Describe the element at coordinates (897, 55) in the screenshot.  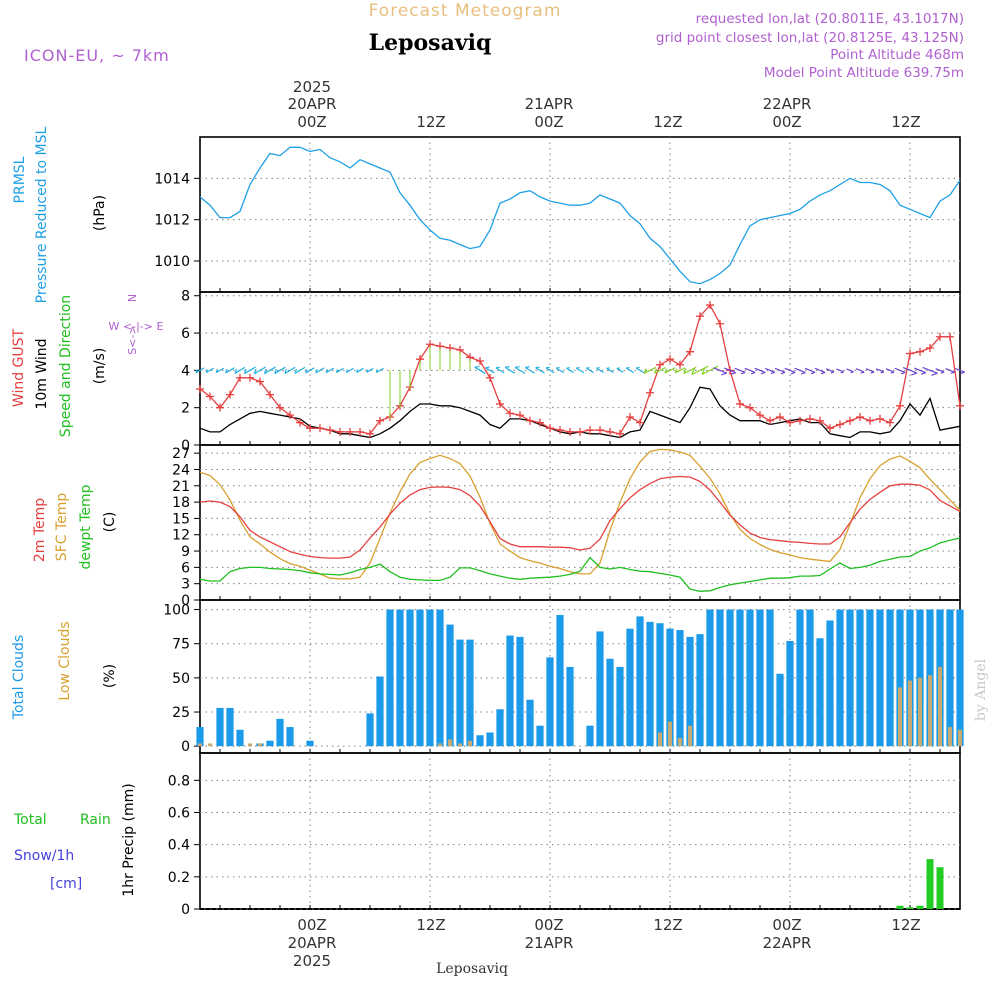
I see `point-altitude: Point Altitude 468m` at that location.